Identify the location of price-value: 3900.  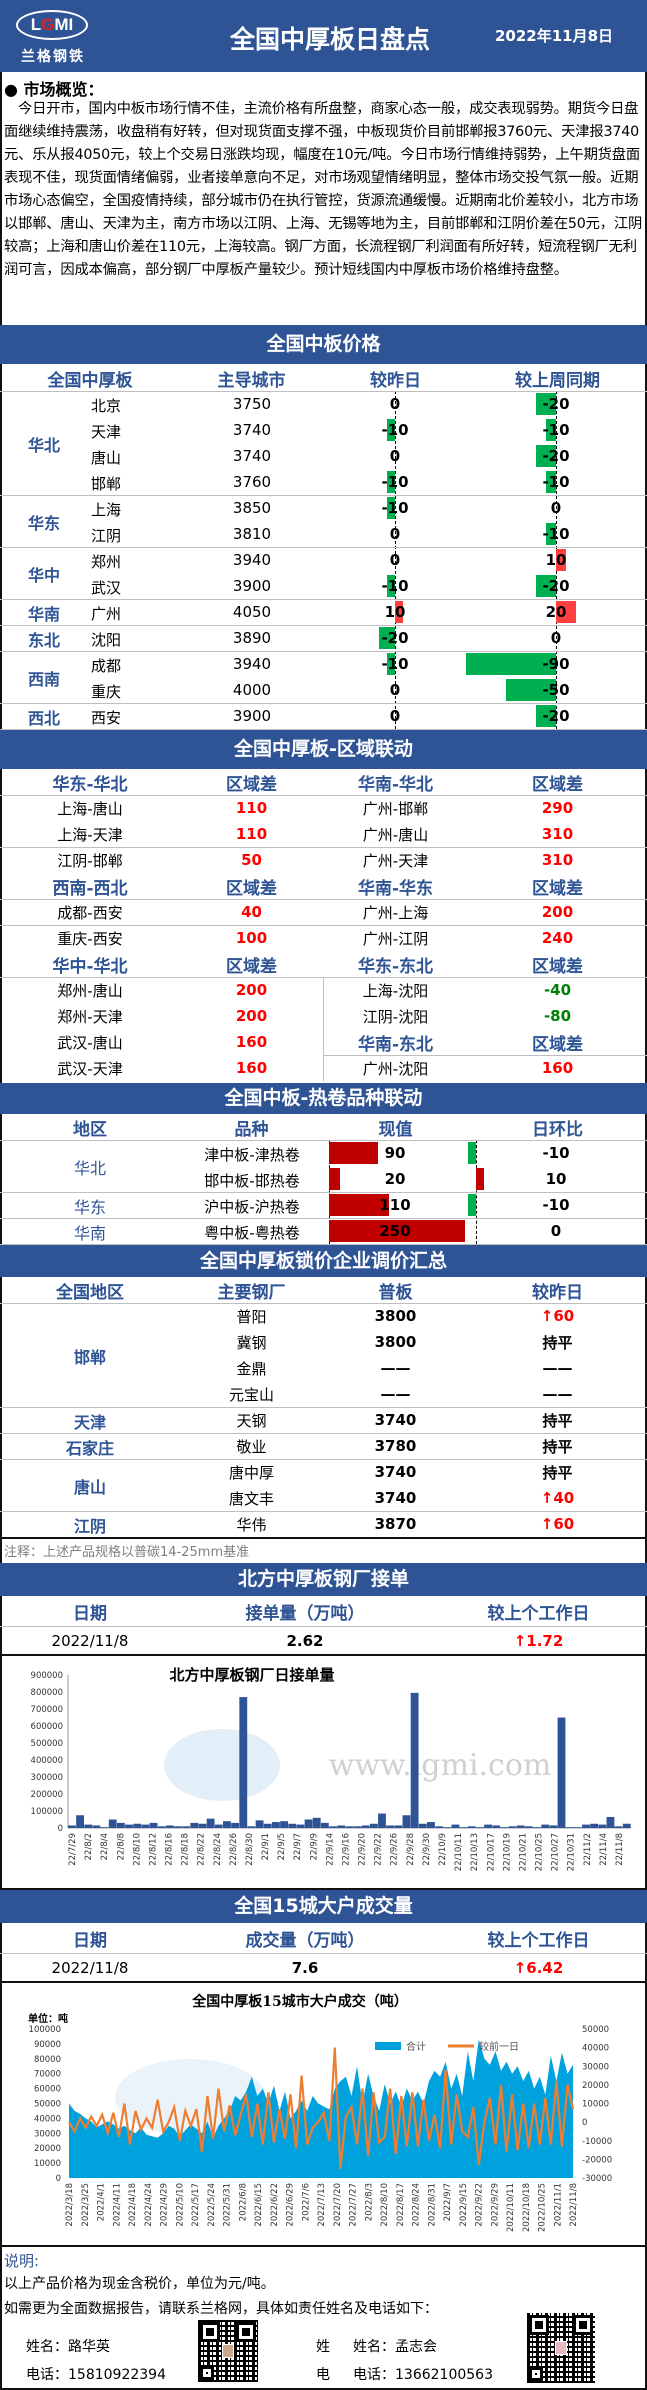
(252, 586).